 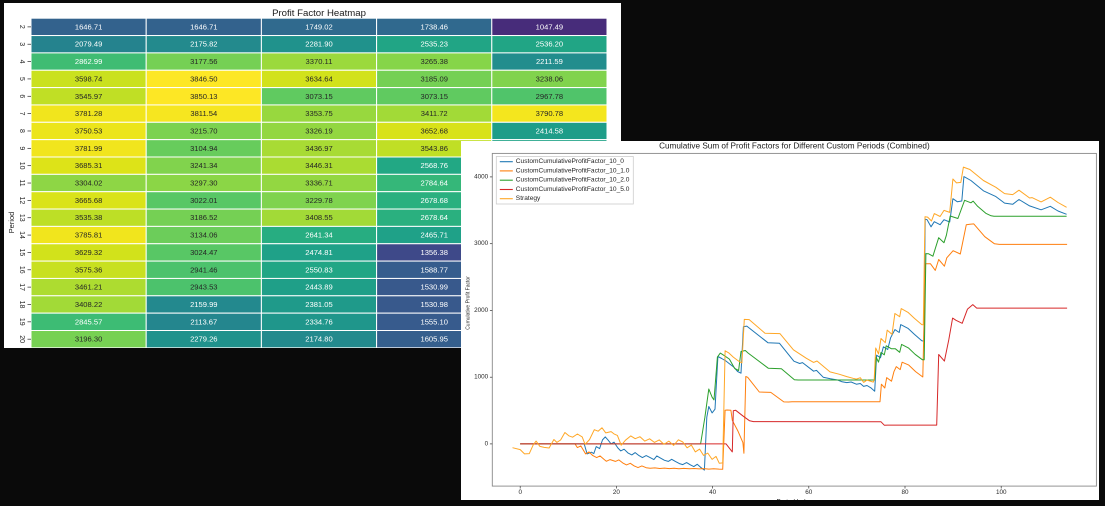 I want to click on svg-text: 3785.81, so click(x=88, y=235).